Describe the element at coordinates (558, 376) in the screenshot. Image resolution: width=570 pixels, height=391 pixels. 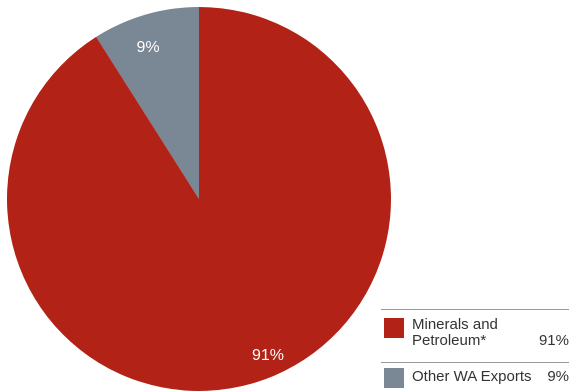
I see `legend-value-other-wa-exports: 9%` at that location.